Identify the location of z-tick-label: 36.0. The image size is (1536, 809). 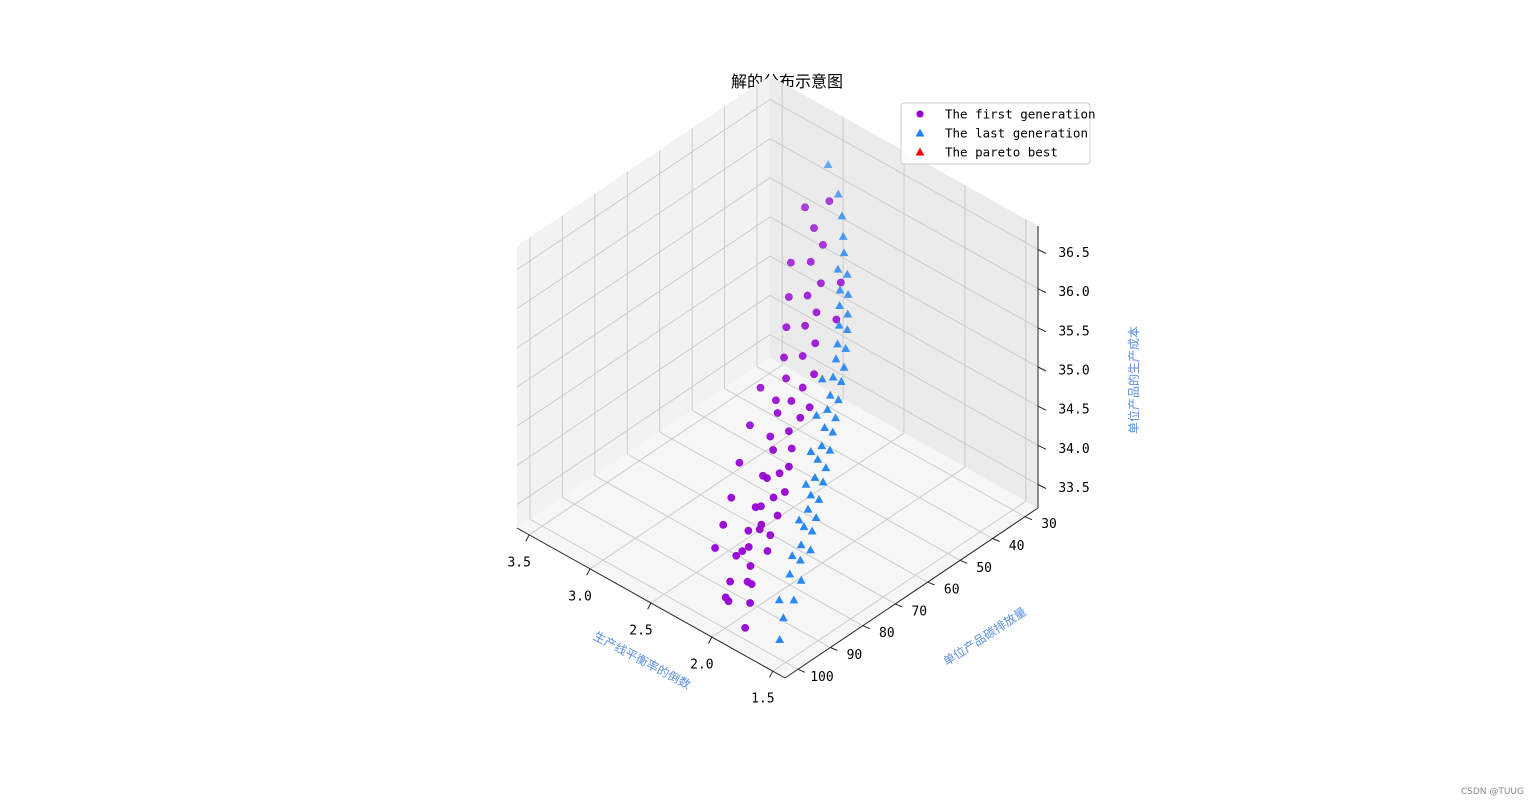
(1073, 292).